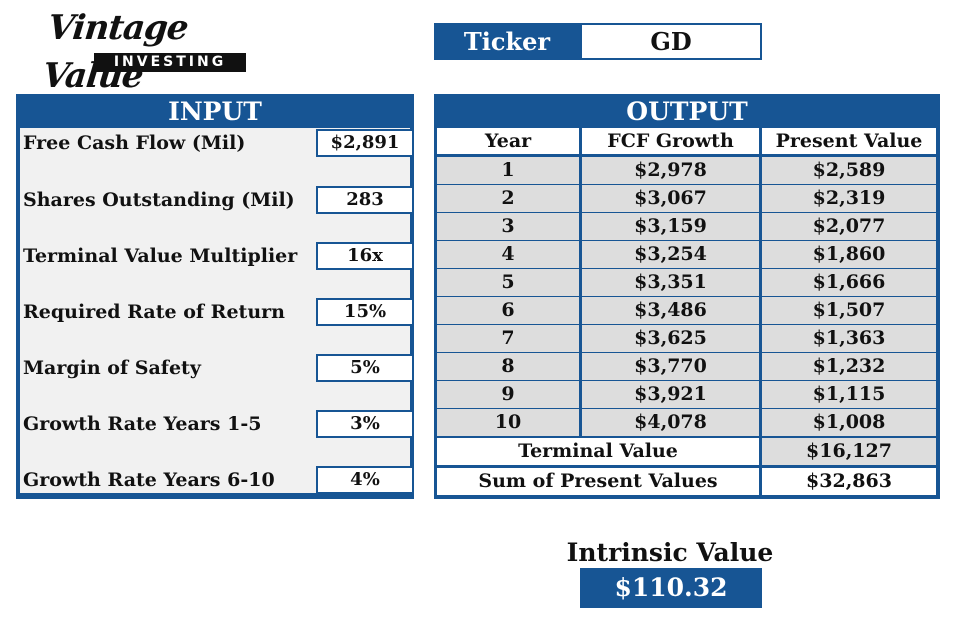  I want to click on header-year: Year, so click(508, 141).